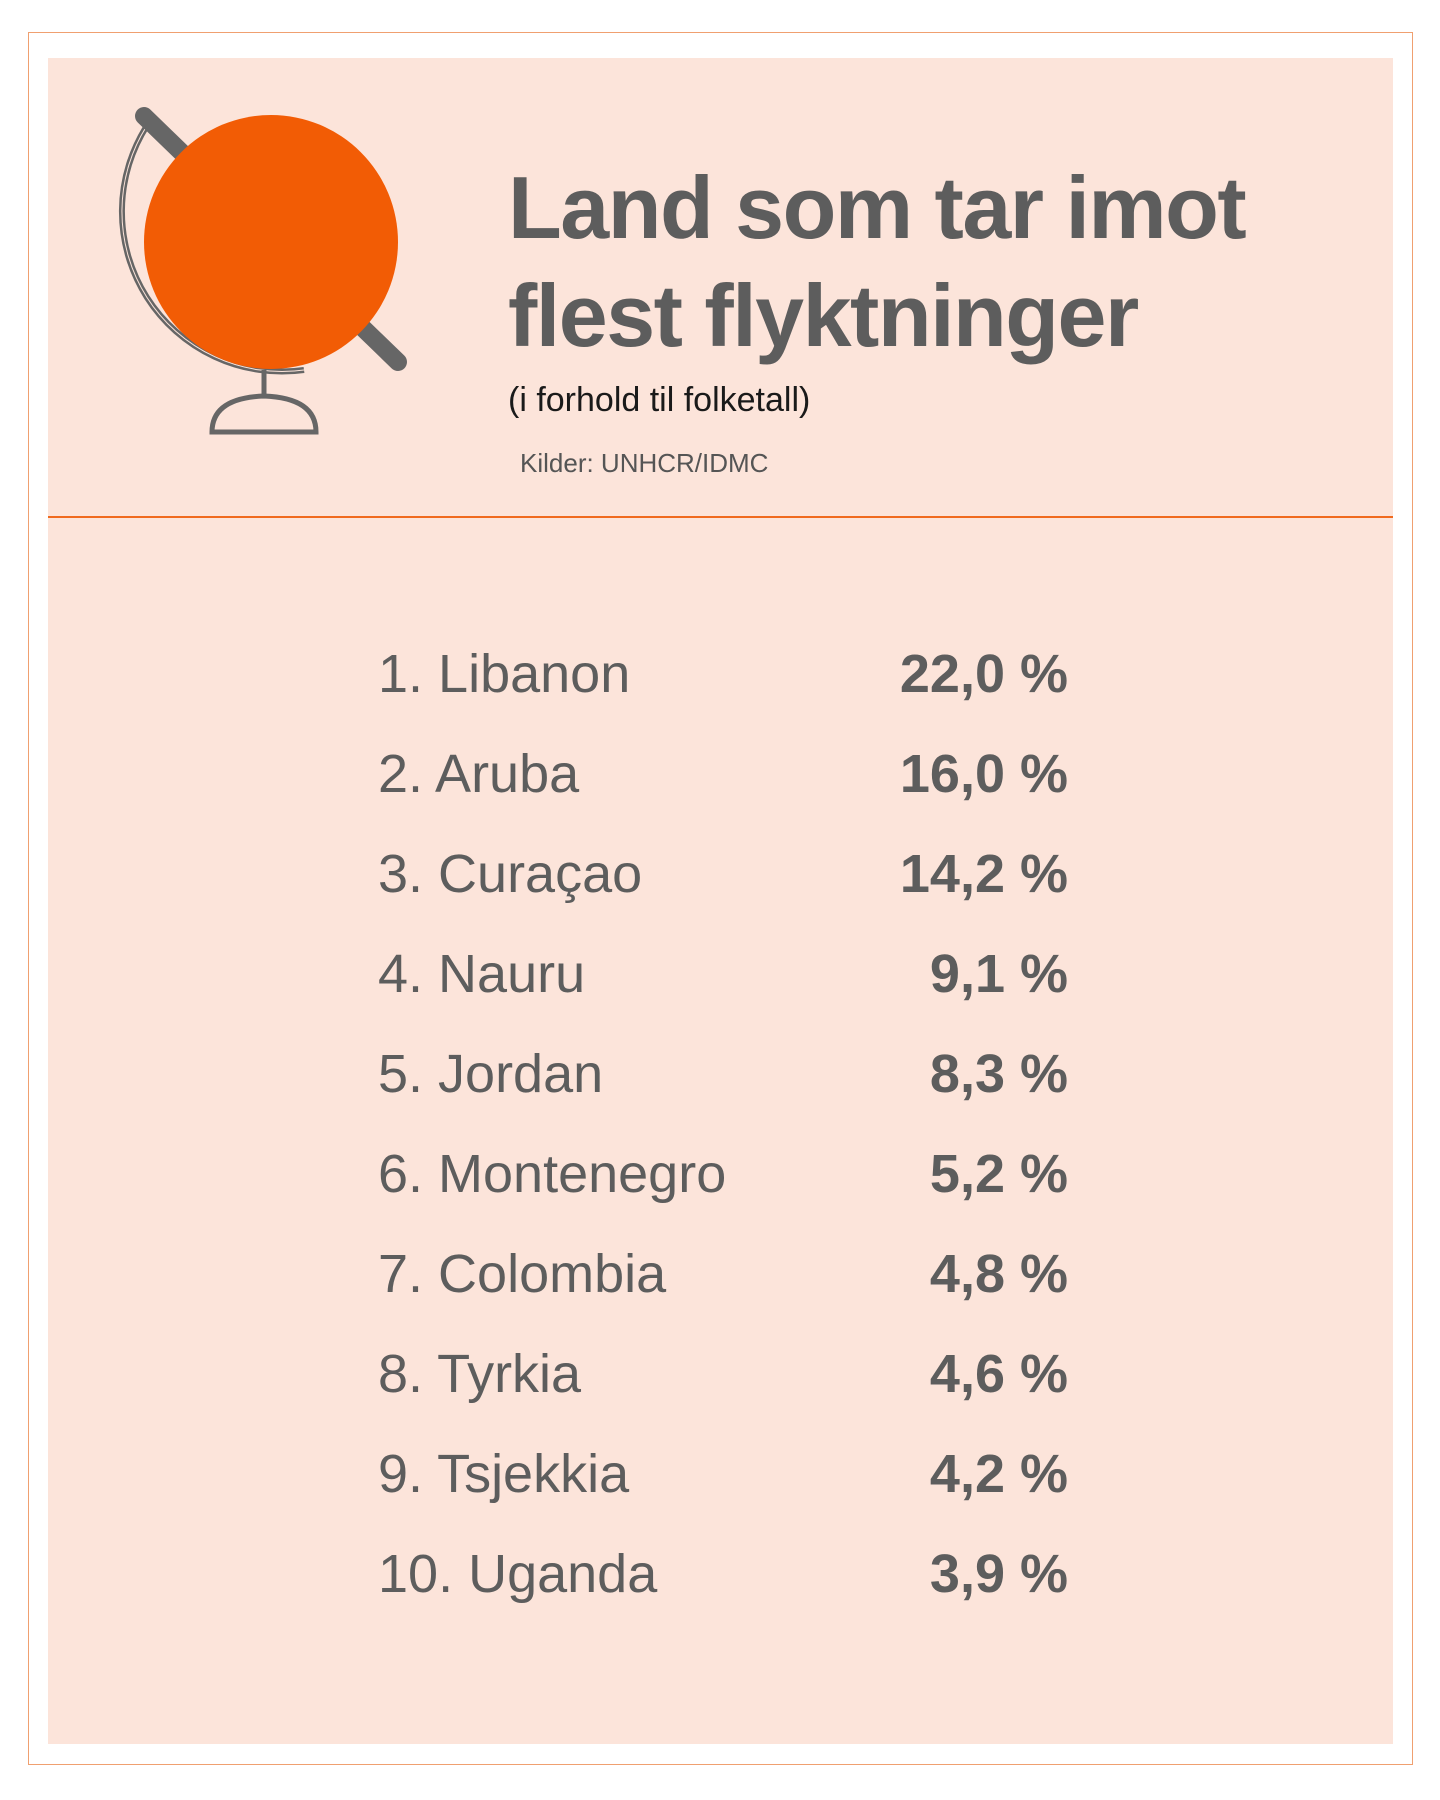 The height and width of the screenshot is (1800, 1440). I want to click on value-label: 4,6 %, so click(998, 1374).